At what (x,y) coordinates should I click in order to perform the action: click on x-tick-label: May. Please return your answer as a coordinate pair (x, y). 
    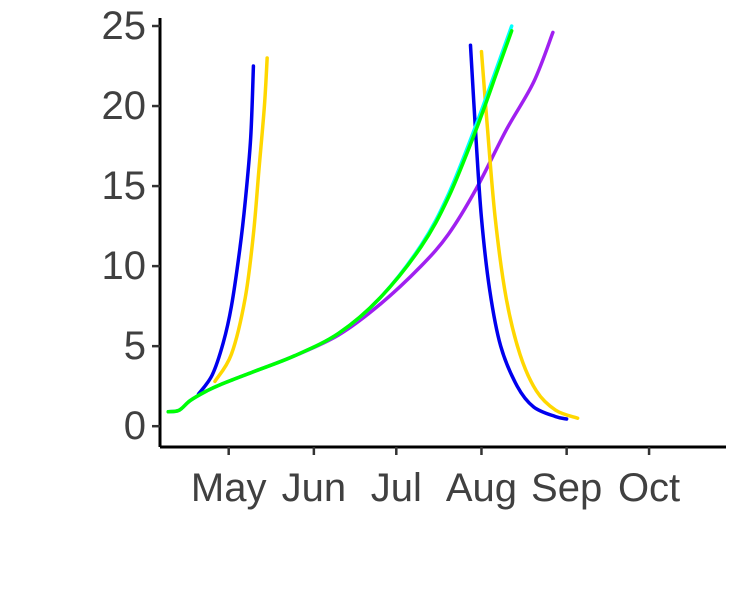
    Looking at the image, I should click on (229, 488).